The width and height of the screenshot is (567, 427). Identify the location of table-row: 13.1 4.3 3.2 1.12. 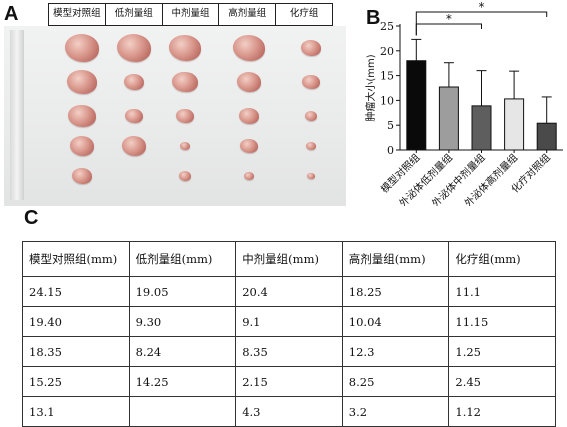
(289, 411).